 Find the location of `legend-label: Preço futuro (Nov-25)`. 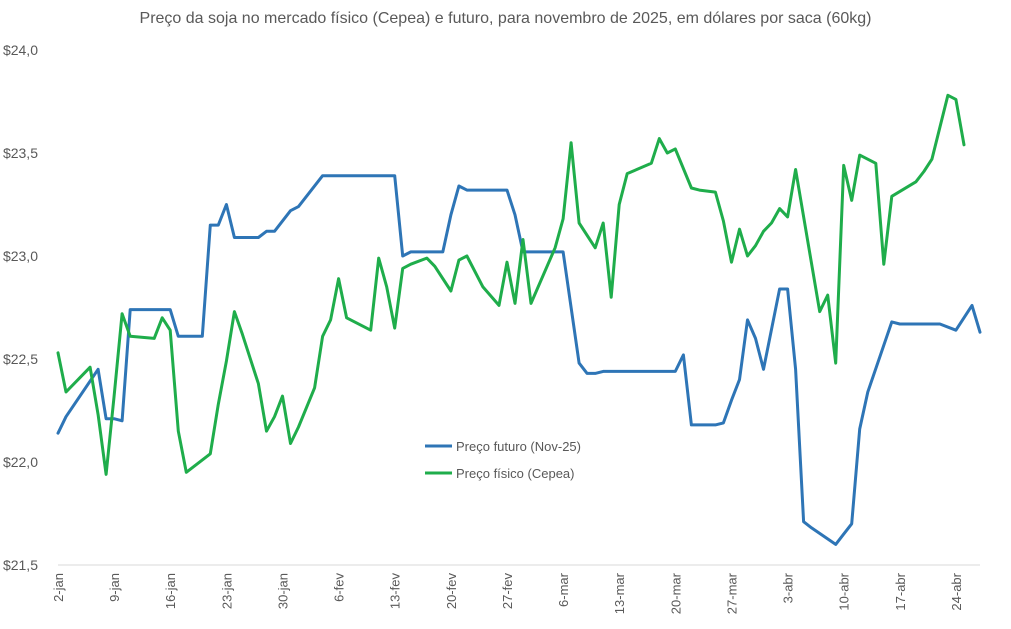

legend-label: Preço futuro (Nov-25) is located at coordinates (518, 446).